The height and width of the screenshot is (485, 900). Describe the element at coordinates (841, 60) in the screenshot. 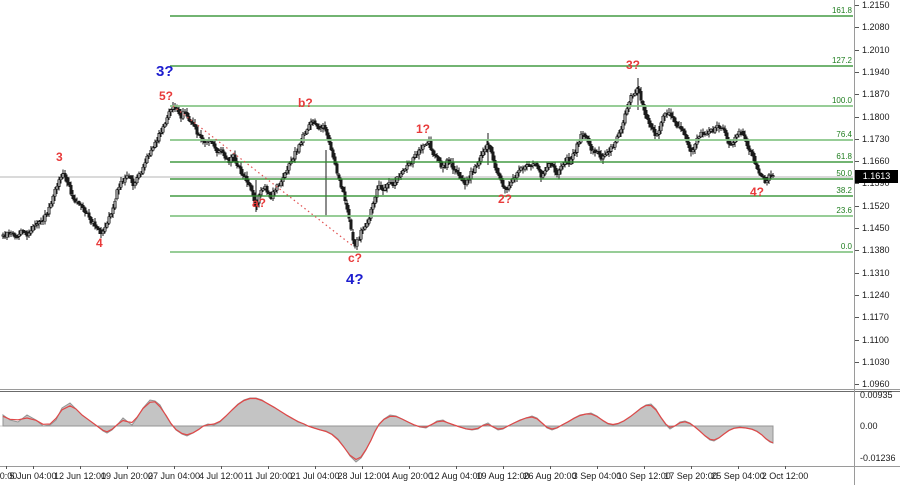

I see `fib-level-label: 127.2` at that location.